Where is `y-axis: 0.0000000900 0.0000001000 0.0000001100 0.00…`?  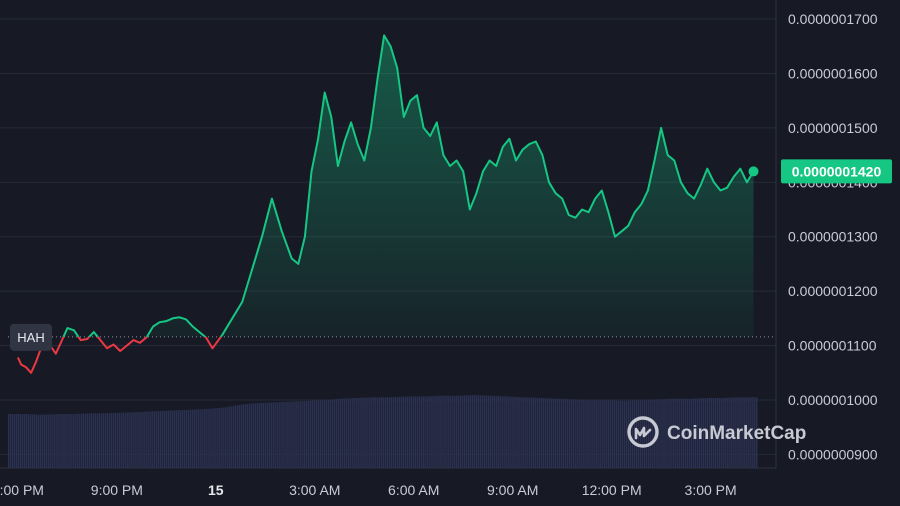
y-axis: 0.0000000900 0.0000001000 0.0000001100 0.00… is located at coordinates (833, 236).